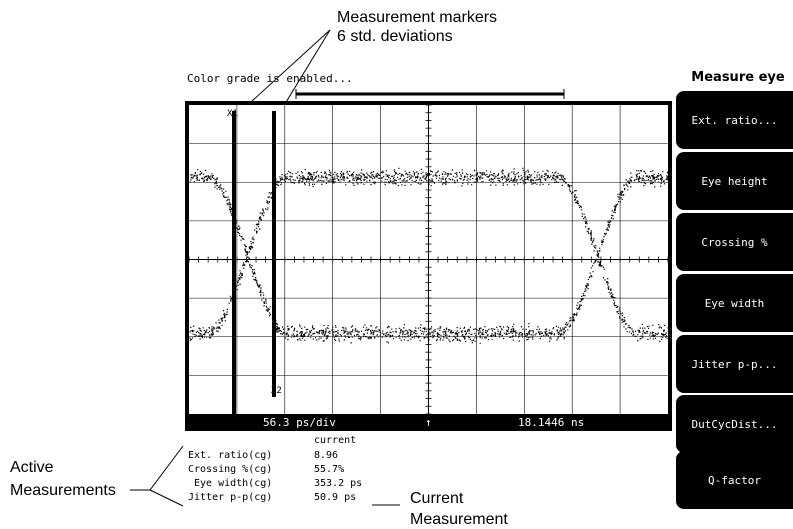 The width and height of the screenshot is (793, 529). What do you see at coordinates (230, 497) in the screenshot?
I see `measurement-name: Jitter p-p(cg)` at bounding box center [230, 497].